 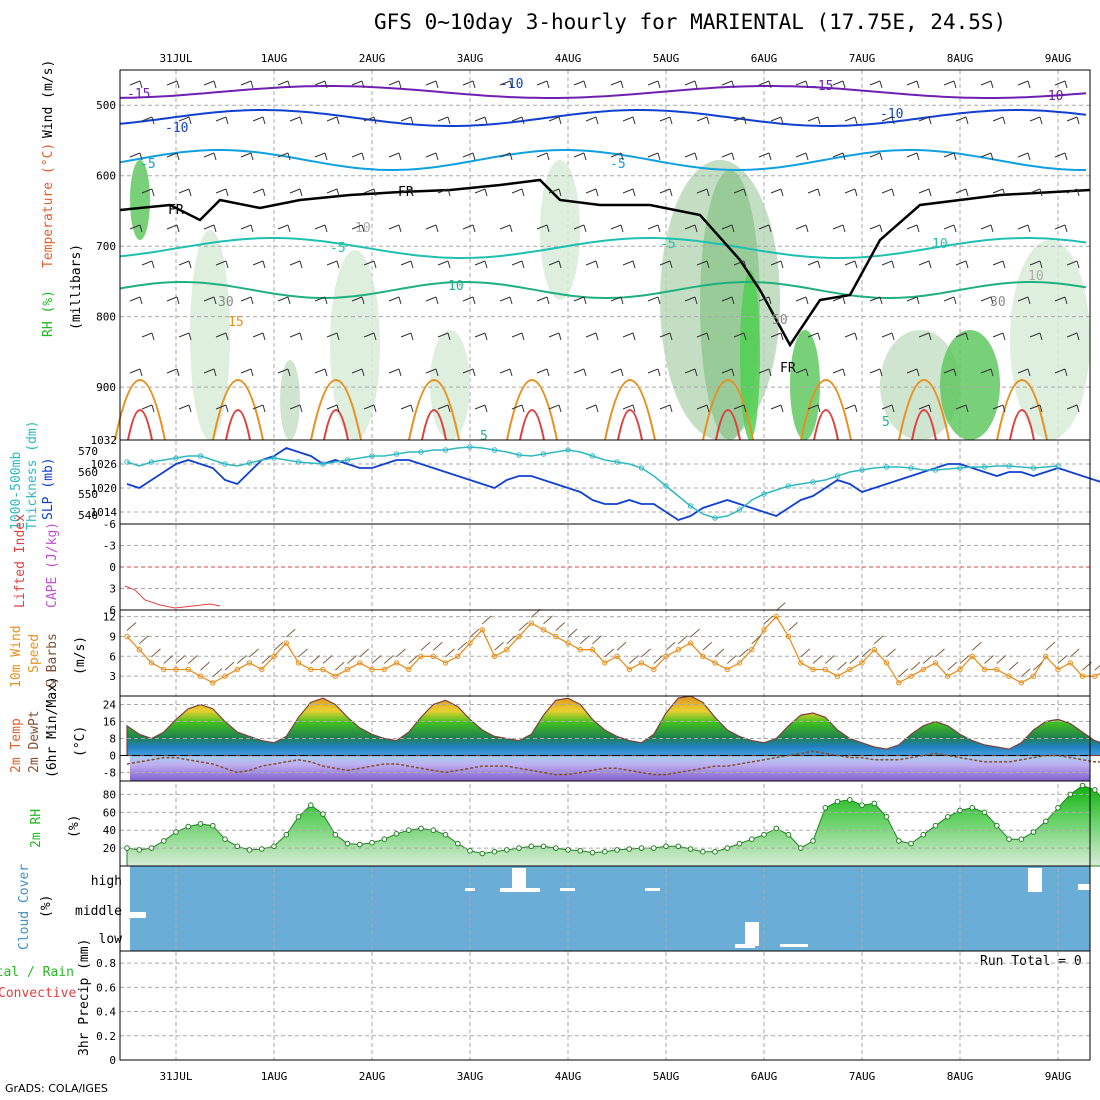 I want to click on rh2m-area, so click(x=613, y=825).